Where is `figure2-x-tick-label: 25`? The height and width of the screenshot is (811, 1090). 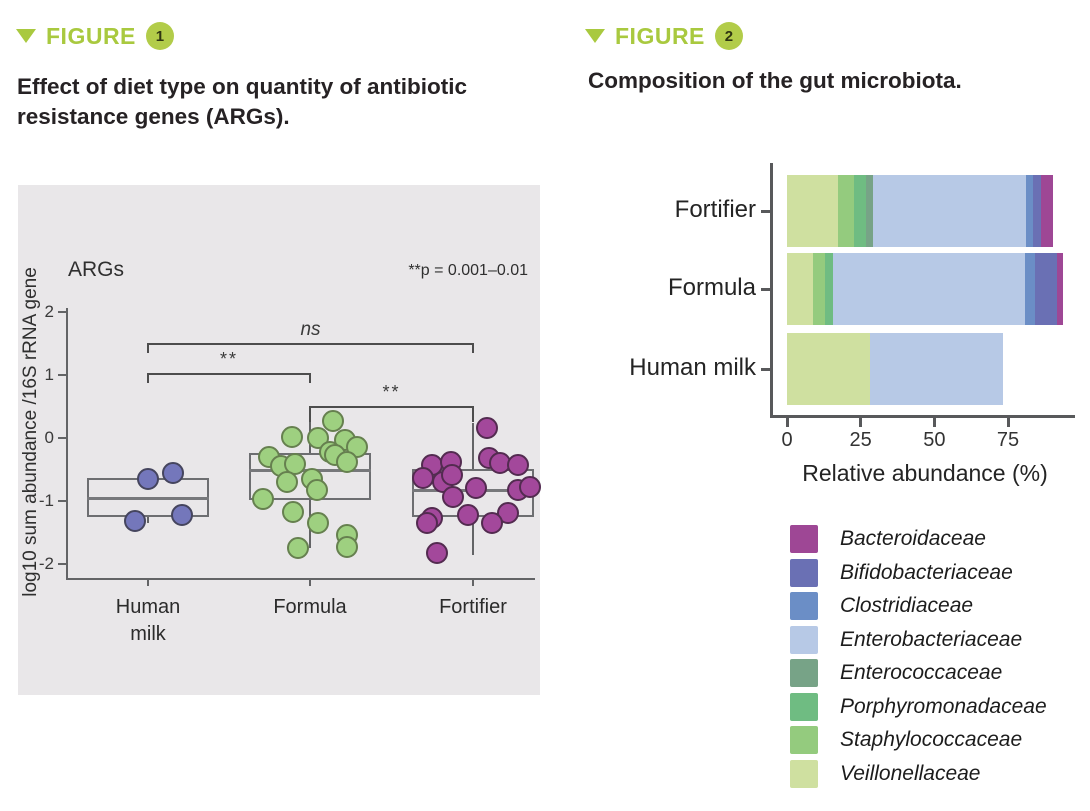 figure2-x-tick-label: 25 is located at coordinates (860, 440).